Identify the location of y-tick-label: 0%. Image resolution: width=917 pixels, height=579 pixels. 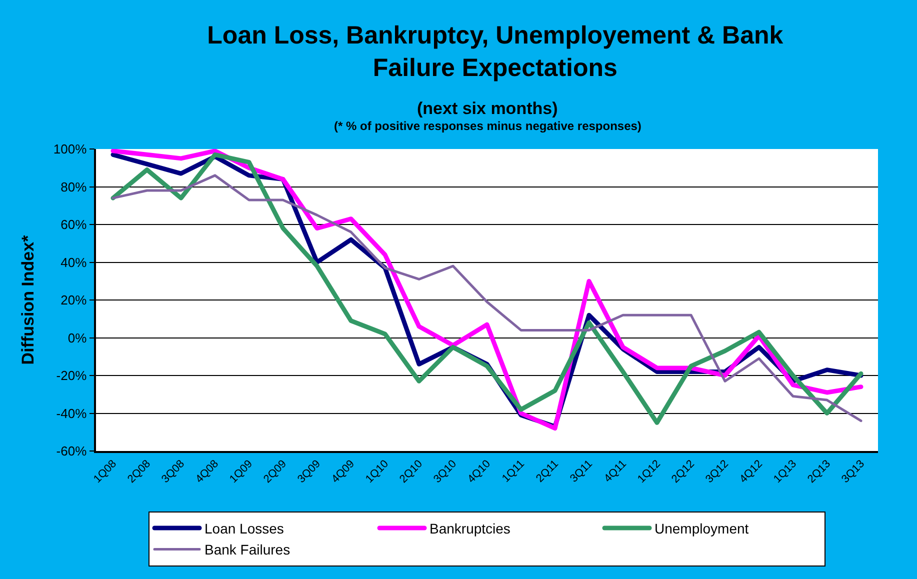
(78, 338).